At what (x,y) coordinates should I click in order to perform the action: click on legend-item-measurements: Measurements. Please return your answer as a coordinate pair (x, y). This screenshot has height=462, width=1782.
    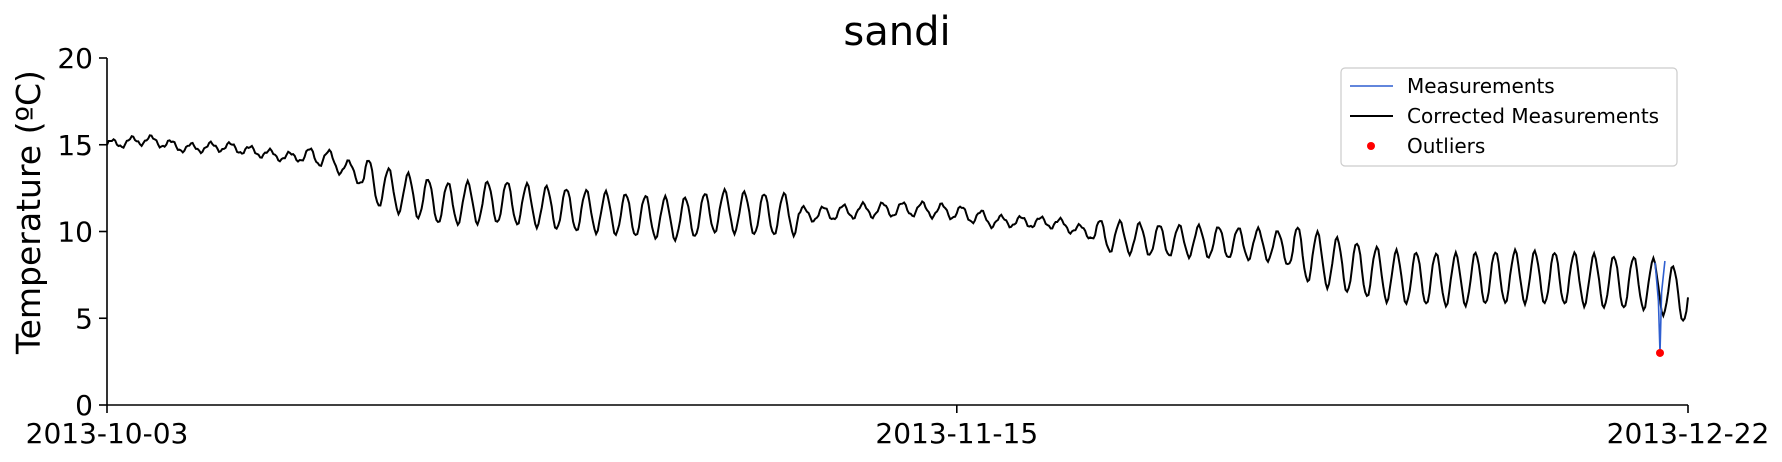
    Looking at the image, I should click on (1481, 86).